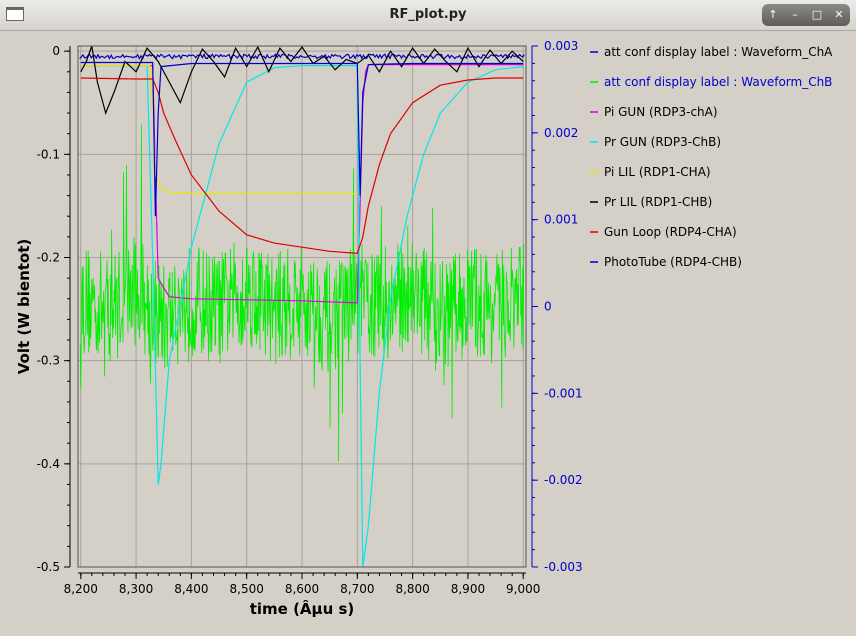 The image size is (856, 636). What do you see at coordinates (563, 393) in the screenshot?
I see `y2-tick-label: -0.001` at bounding box center [563, 393].